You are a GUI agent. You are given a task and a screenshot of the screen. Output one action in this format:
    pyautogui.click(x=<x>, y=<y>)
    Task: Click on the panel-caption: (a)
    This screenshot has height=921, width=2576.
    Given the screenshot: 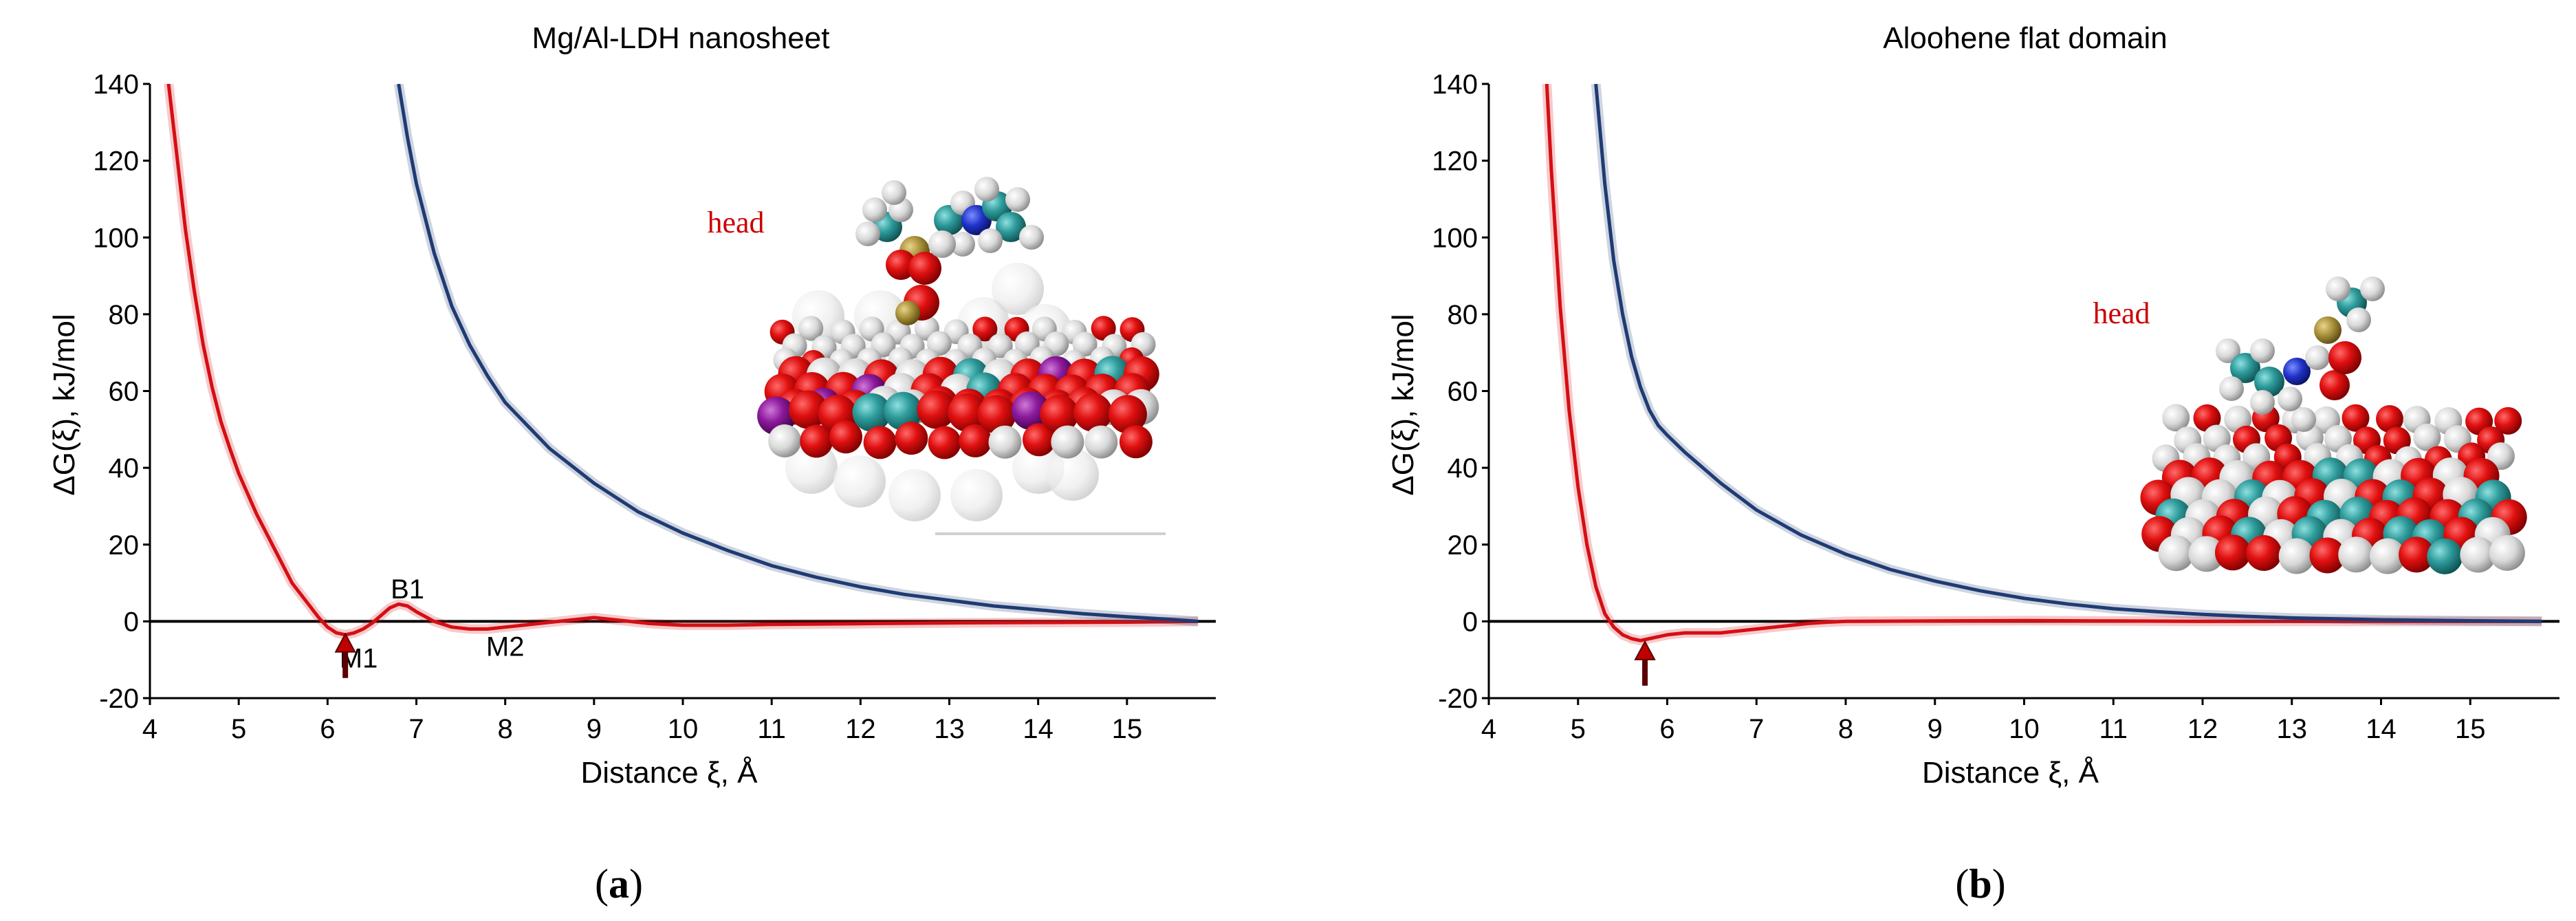 What is the action you would take?
    pyautogui.click(x=619, y=884)
    